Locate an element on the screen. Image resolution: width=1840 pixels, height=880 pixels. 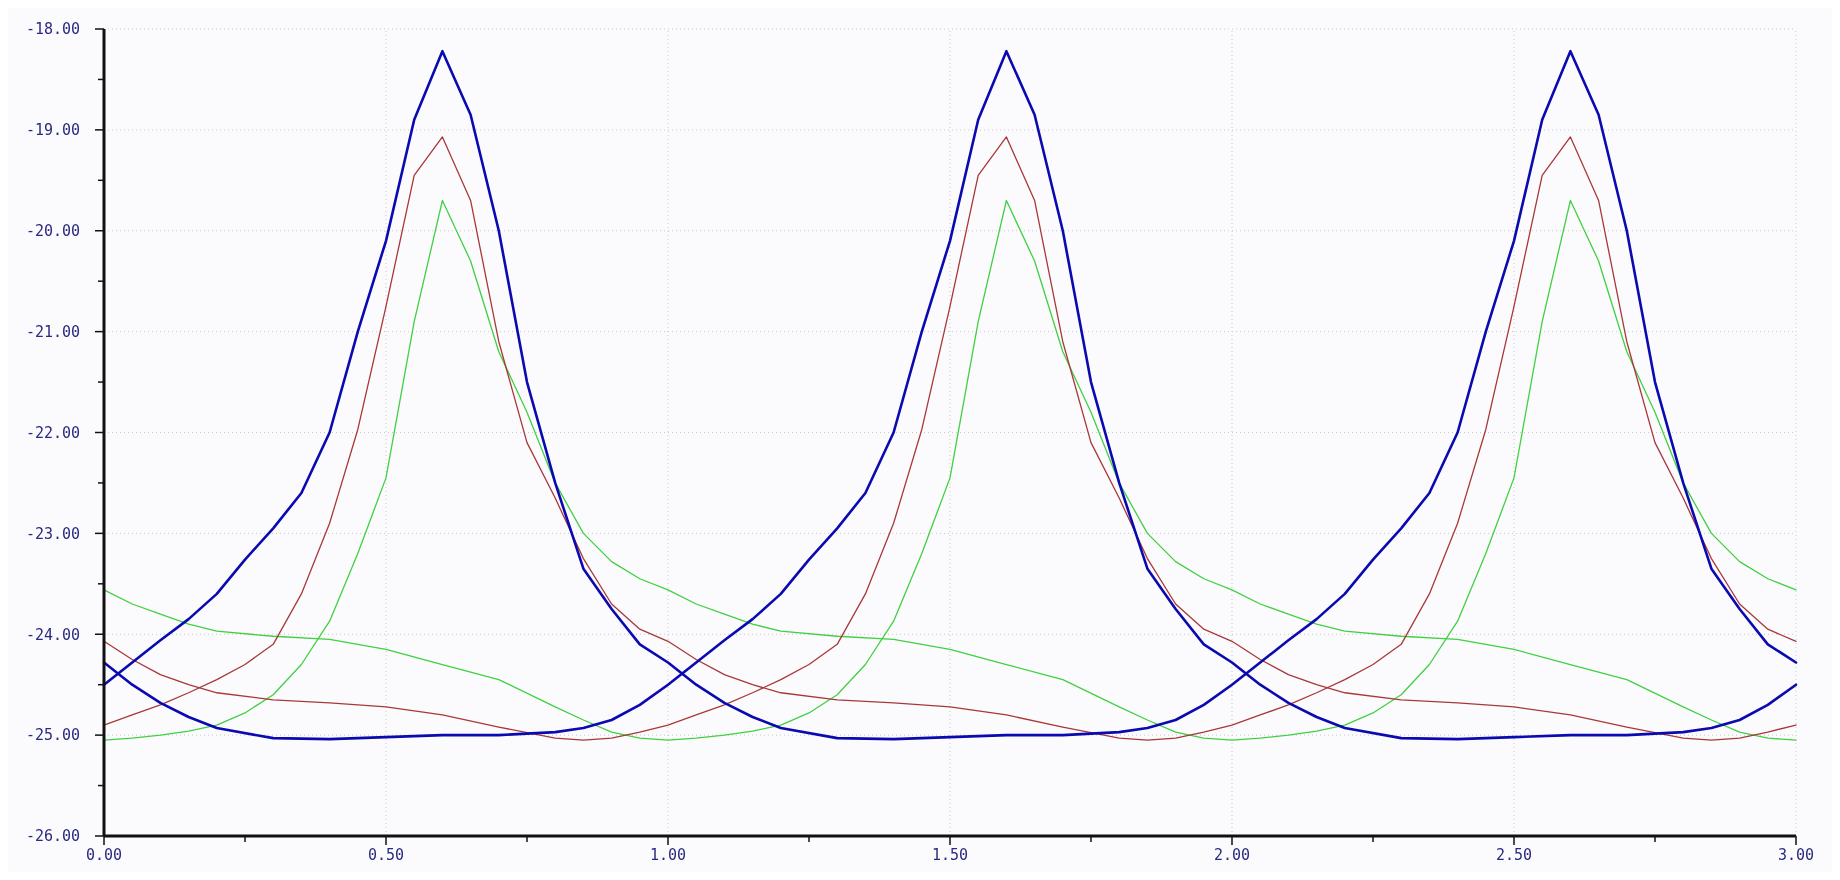
y-tick-label: -21.00 is located at coordinates (53, 331).